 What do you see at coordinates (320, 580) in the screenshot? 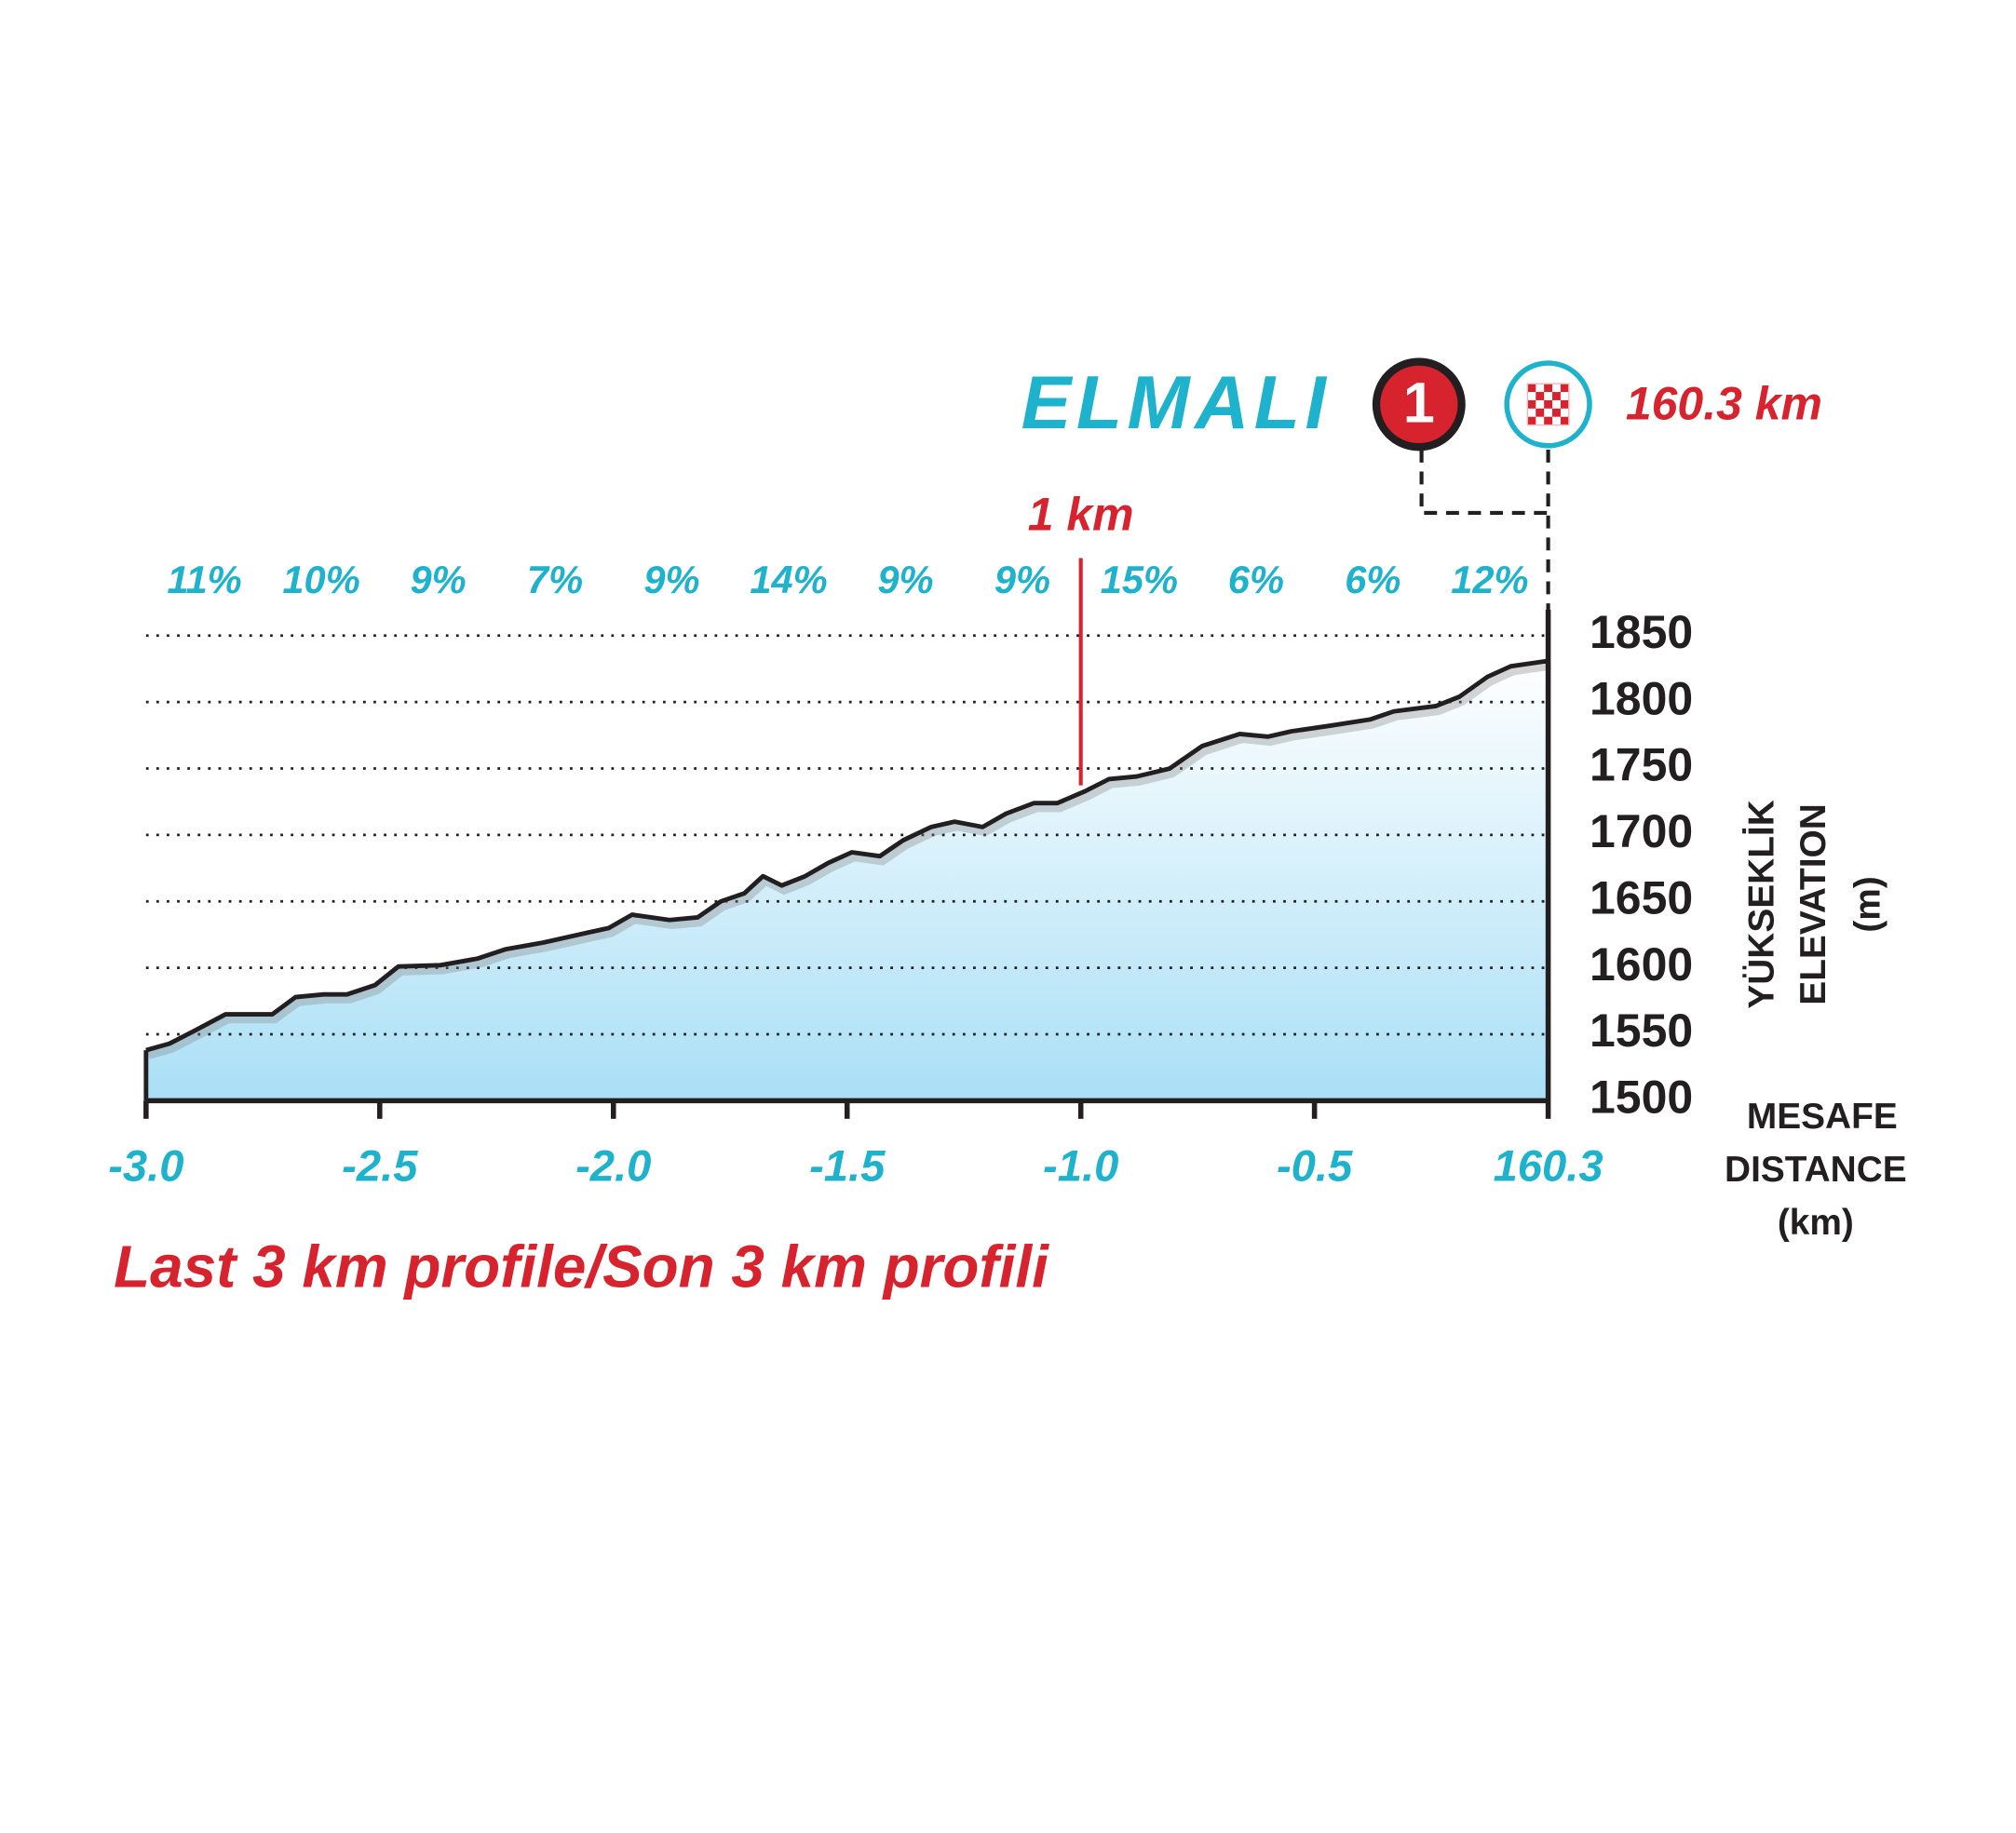
I see `gradient-label: 10%` at bounding box center [320, 580].